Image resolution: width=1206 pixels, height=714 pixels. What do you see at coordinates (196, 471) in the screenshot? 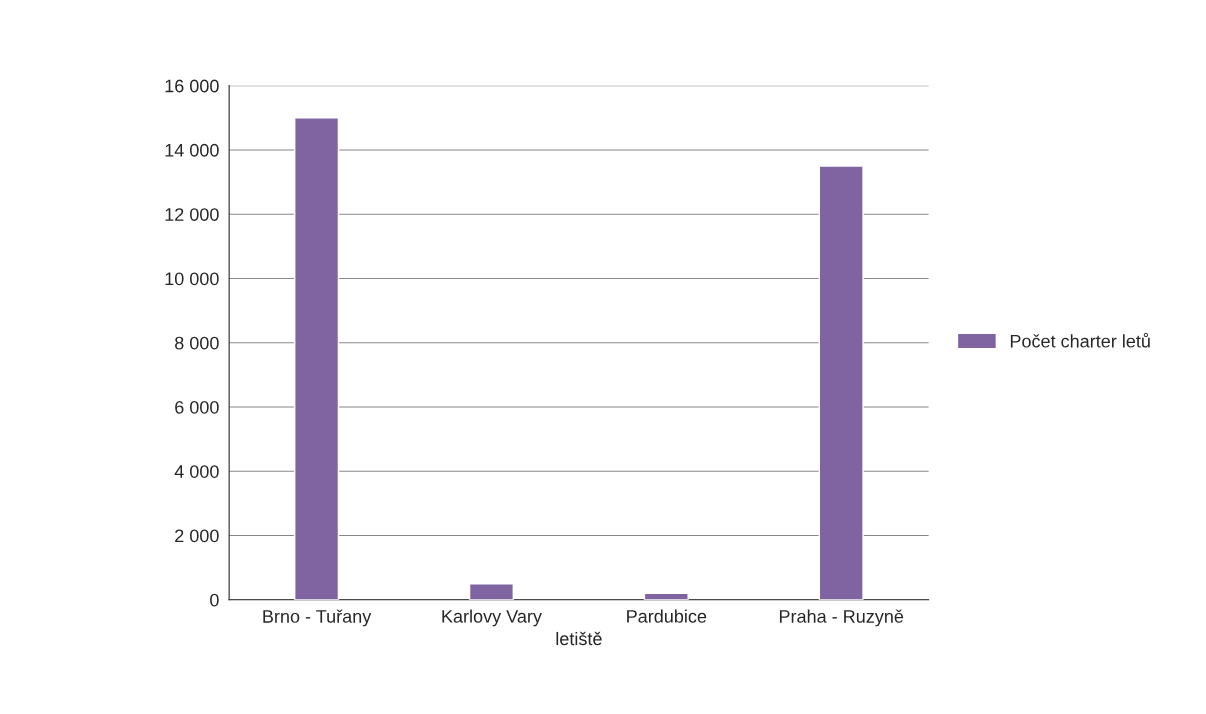
I see `y-tick-label: 4 000` at bounding box center [196, 471].